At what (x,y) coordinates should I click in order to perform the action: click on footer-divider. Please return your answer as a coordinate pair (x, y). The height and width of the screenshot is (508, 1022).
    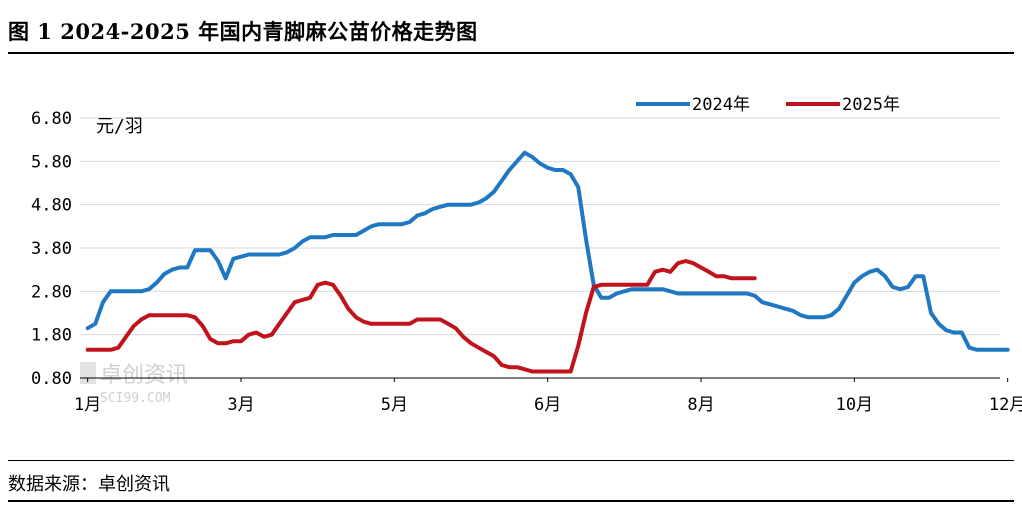
    Looking at the image, I should click on (511, 460).